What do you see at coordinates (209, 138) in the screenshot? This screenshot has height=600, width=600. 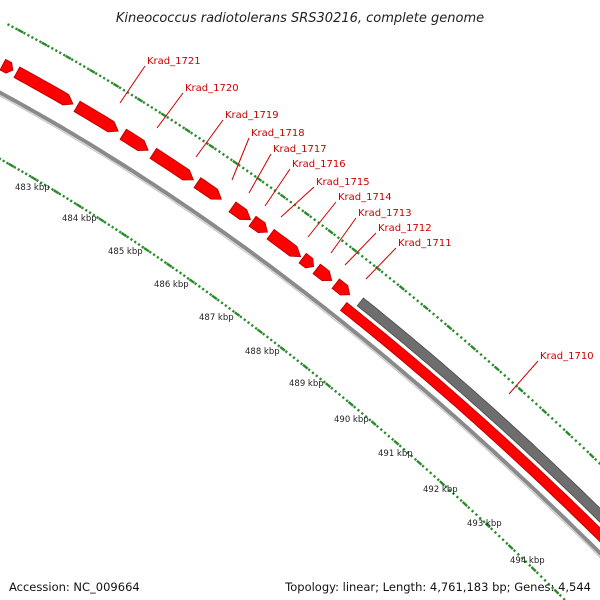 I see `leader-line` at bounding box center [209, 138].